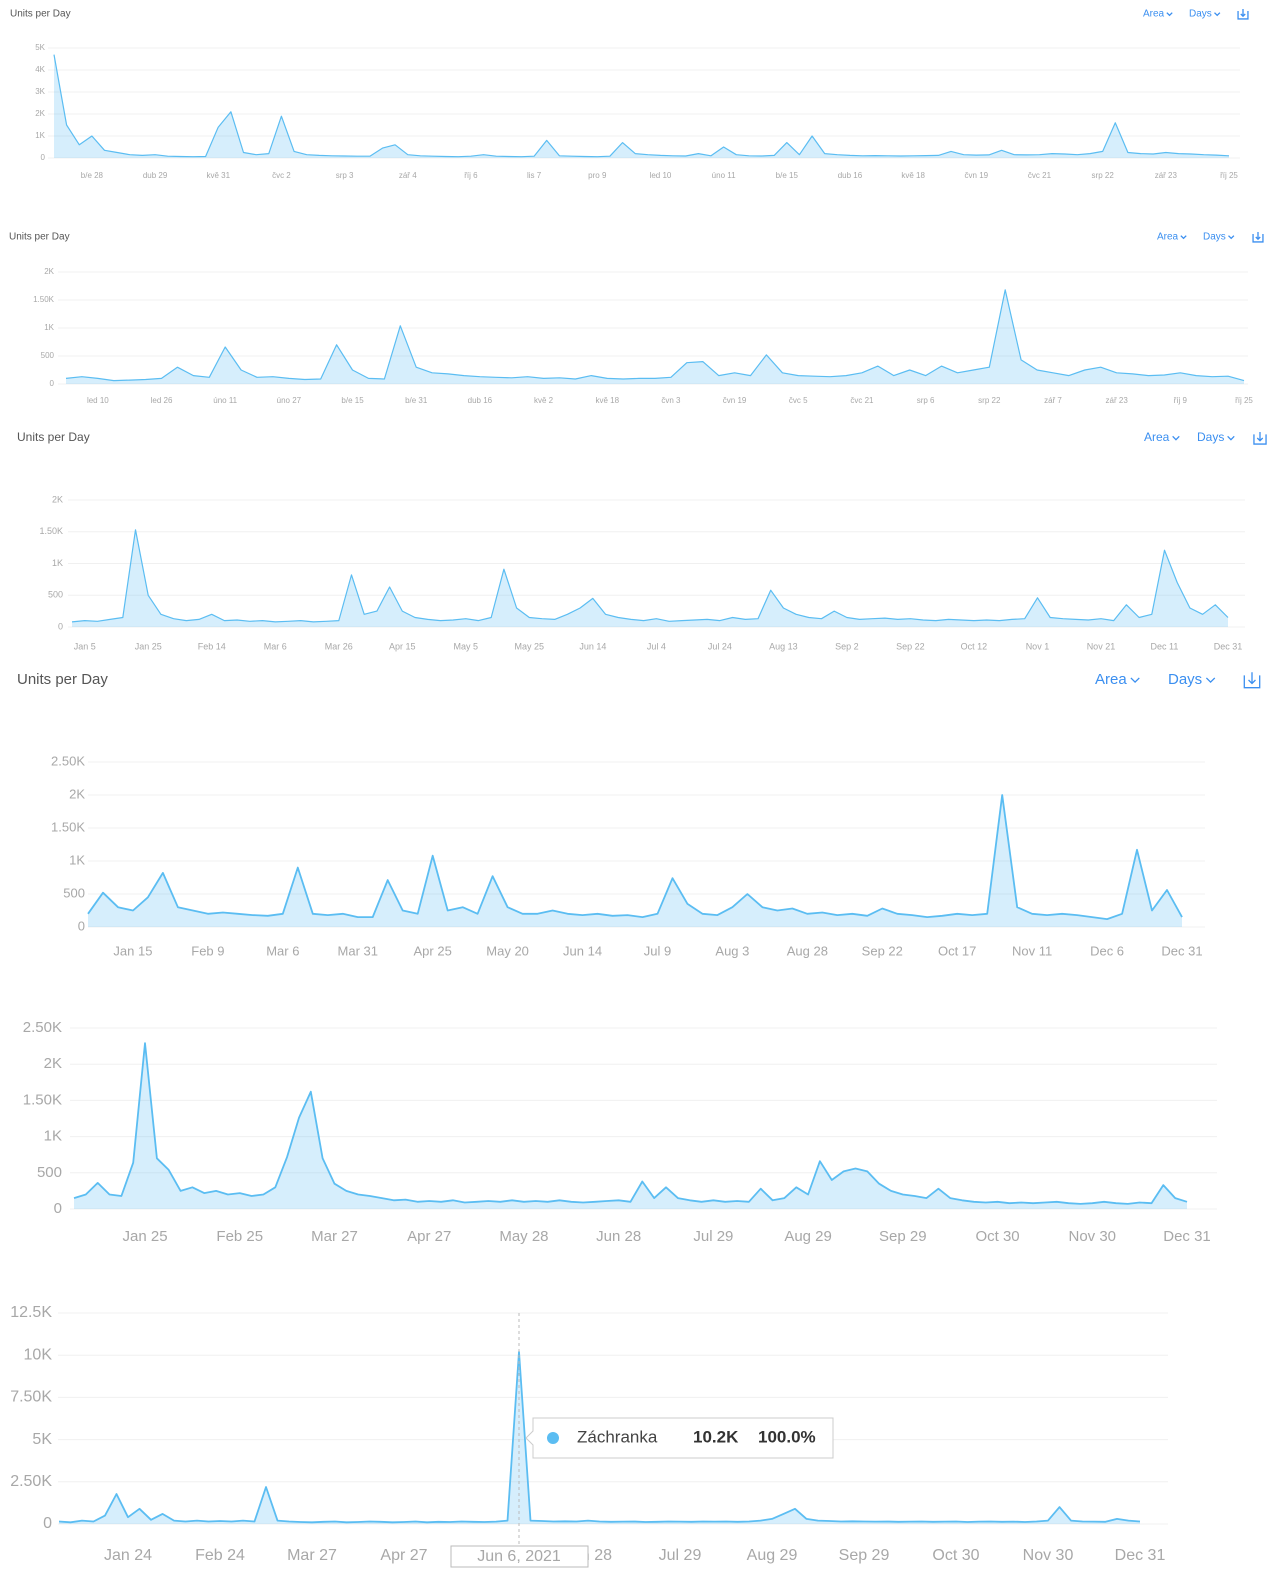 The image size is (1282, 1572). I want to click on tooltip-box, so click(679, 1438).